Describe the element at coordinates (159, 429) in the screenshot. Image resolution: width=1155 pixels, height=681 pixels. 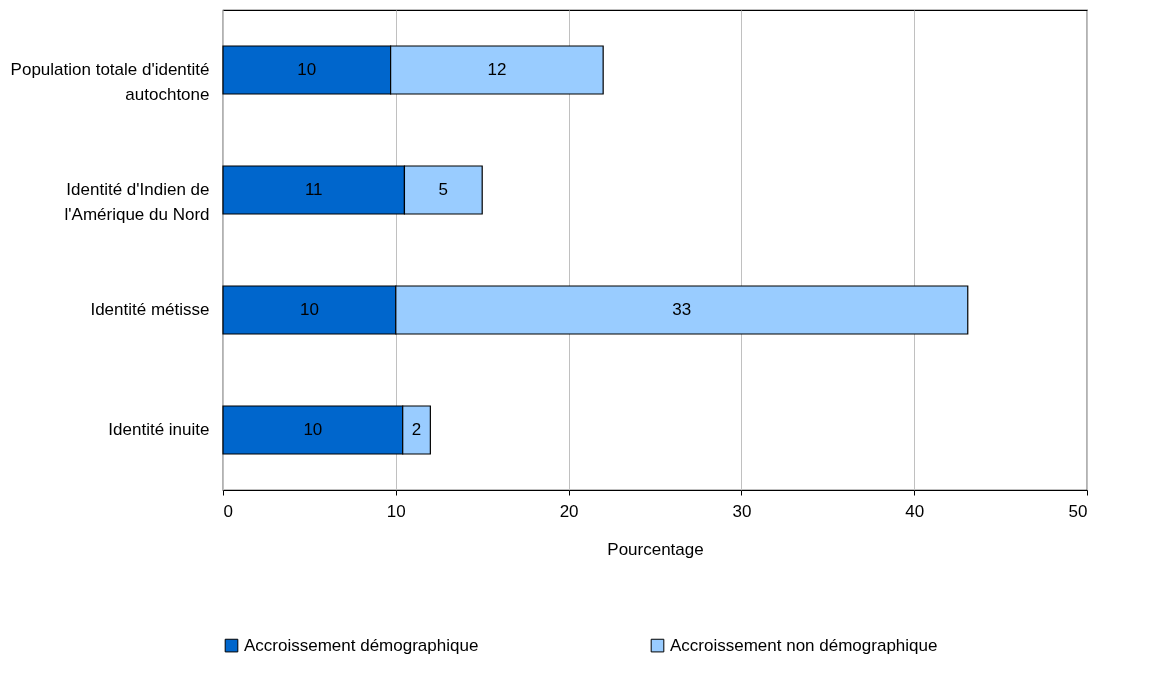
I see `y-tick-label: Identité inuite` at that location.